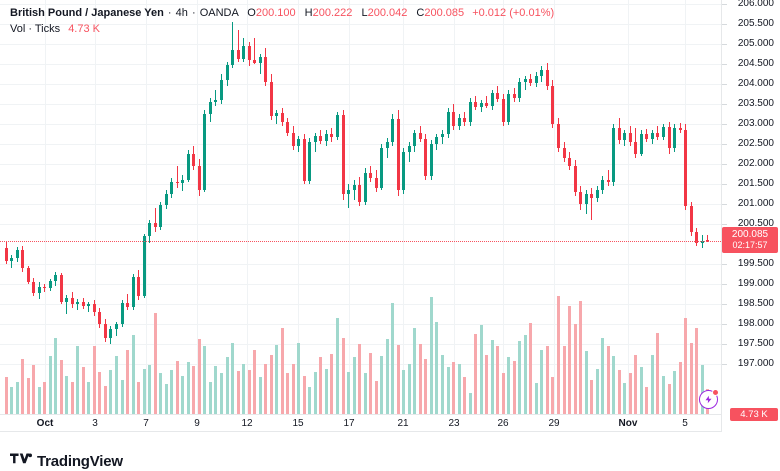 This screenshot has width=780, height=471. I want to click on last-price-badge: 200.085 02:17:57, so click(750, 239).